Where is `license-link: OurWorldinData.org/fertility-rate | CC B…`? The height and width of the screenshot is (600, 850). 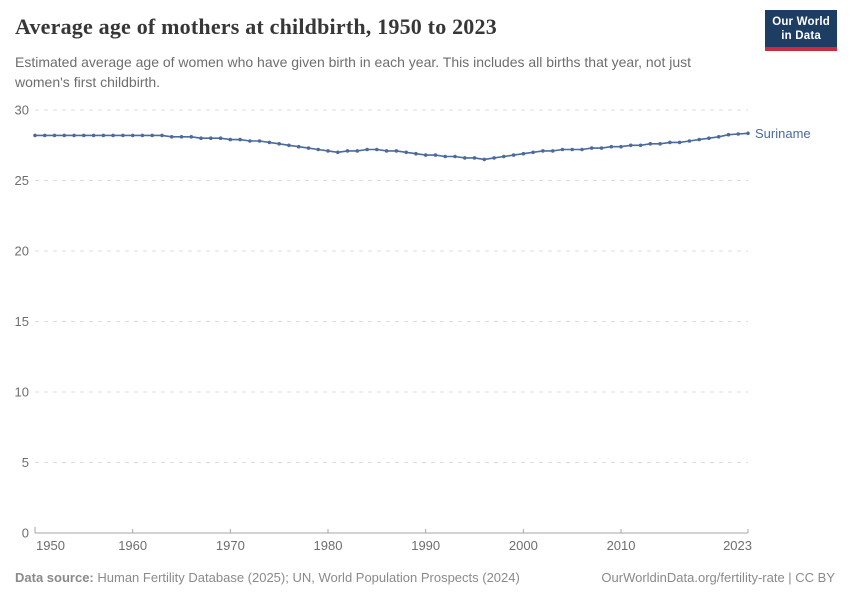
license-link: OurWorldinData.org/fertility-rate | CC B… is located at coordinates (718, 577).